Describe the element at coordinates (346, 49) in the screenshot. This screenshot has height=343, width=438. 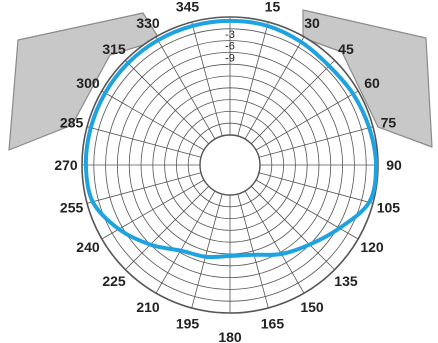
I see `angle-label-45: 45` at that location.